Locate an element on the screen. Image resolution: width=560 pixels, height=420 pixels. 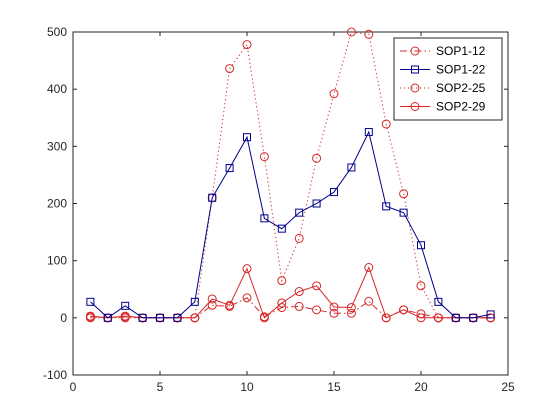
y-tick-label: 100 is located at coordinates (57, 261).